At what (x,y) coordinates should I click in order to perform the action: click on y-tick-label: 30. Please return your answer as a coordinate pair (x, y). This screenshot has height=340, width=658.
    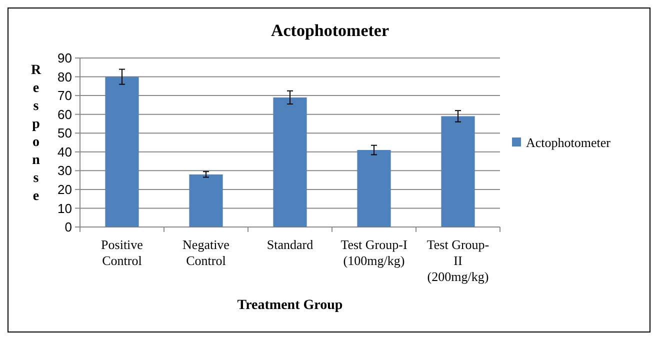
    Looking at the image, I should click on (65, 170).